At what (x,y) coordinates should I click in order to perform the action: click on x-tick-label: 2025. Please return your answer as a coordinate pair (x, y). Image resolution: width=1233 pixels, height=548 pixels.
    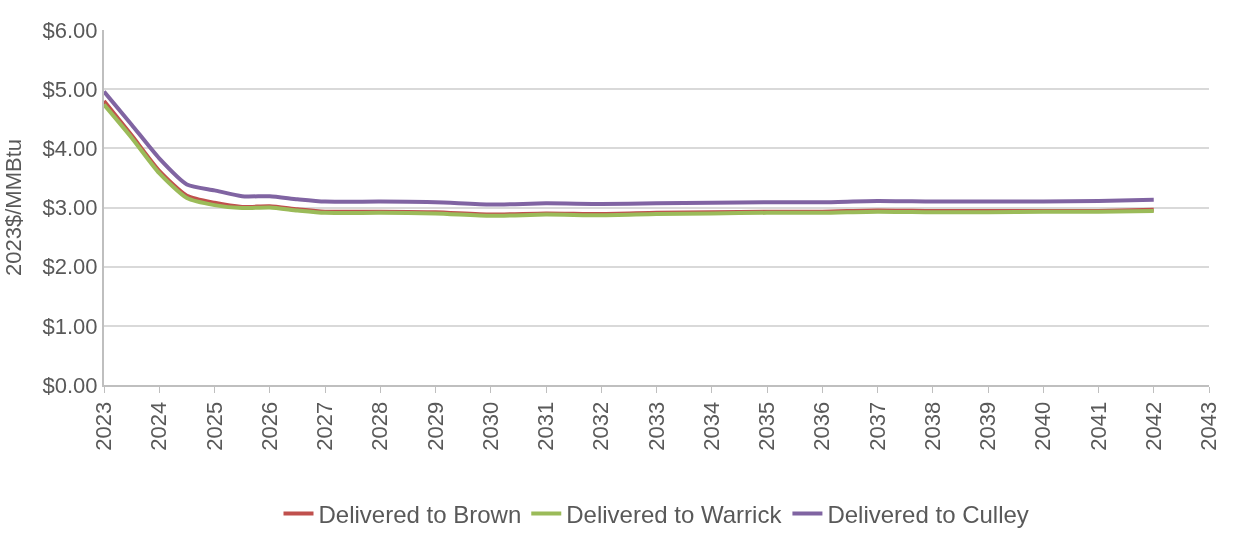
    Looking at the image, I should click on (214, 426).